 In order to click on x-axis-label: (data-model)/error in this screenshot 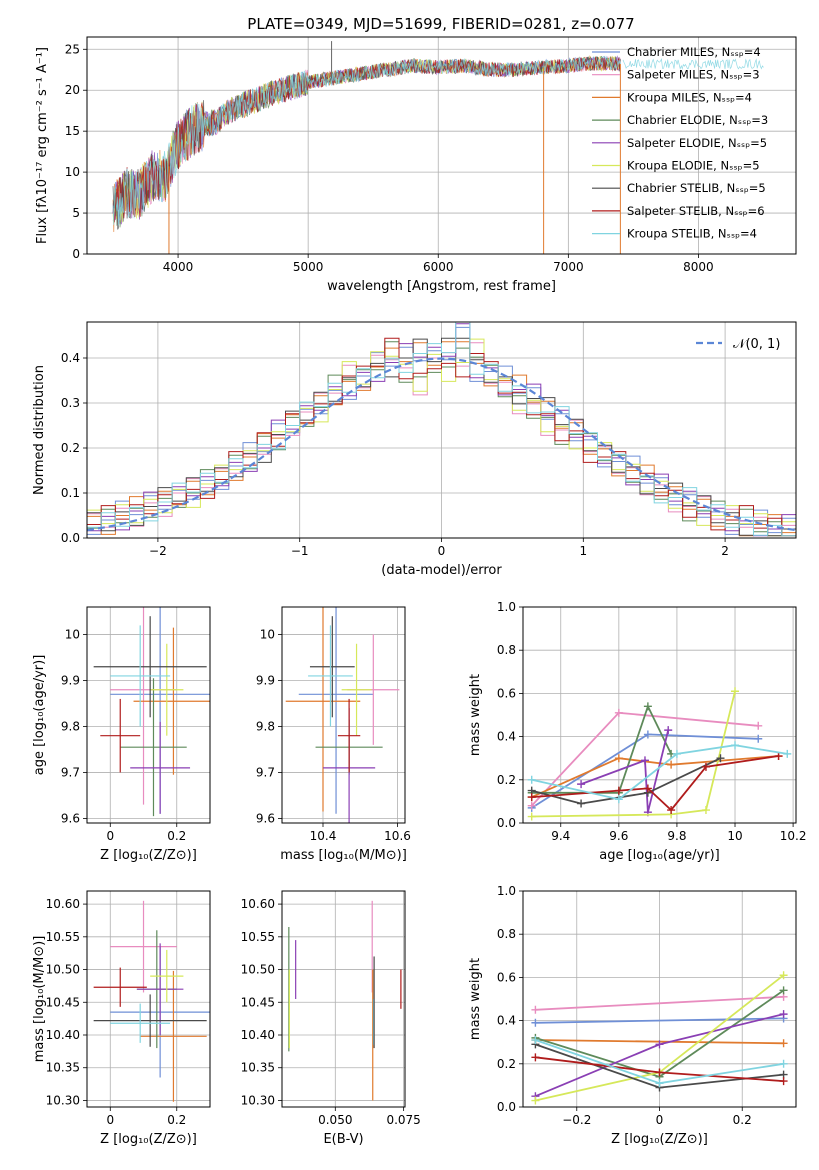, I will do `click(441, 570)`.